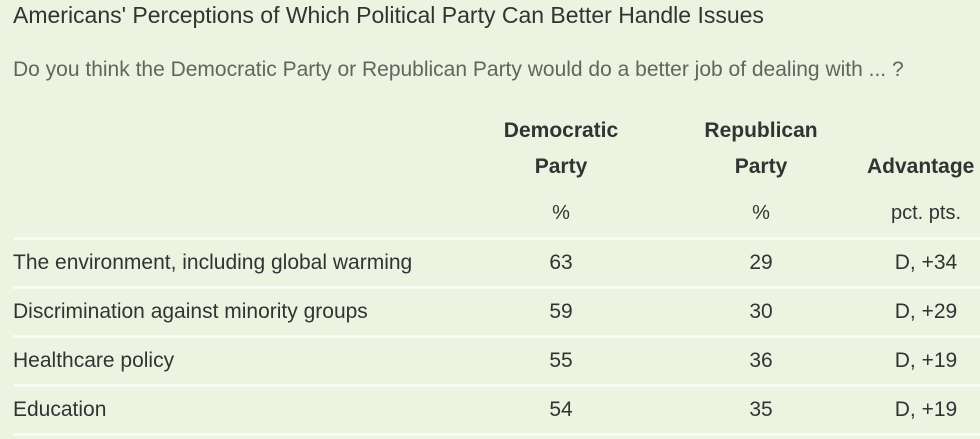 This screenshot has height=439, width=980. Describe the element at coordinates (94, 360) in the screenshot. I see `issue-label: Healthcare policy` at that location.